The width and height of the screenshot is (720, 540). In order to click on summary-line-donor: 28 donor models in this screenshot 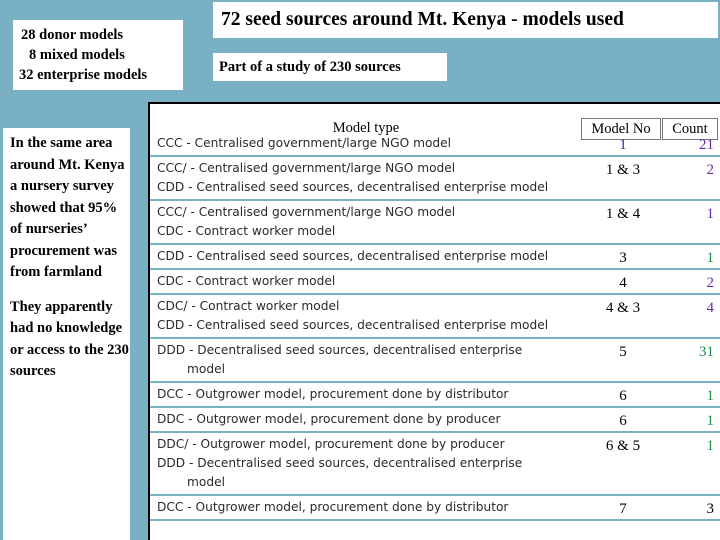, I will do `click(72, 35)`.